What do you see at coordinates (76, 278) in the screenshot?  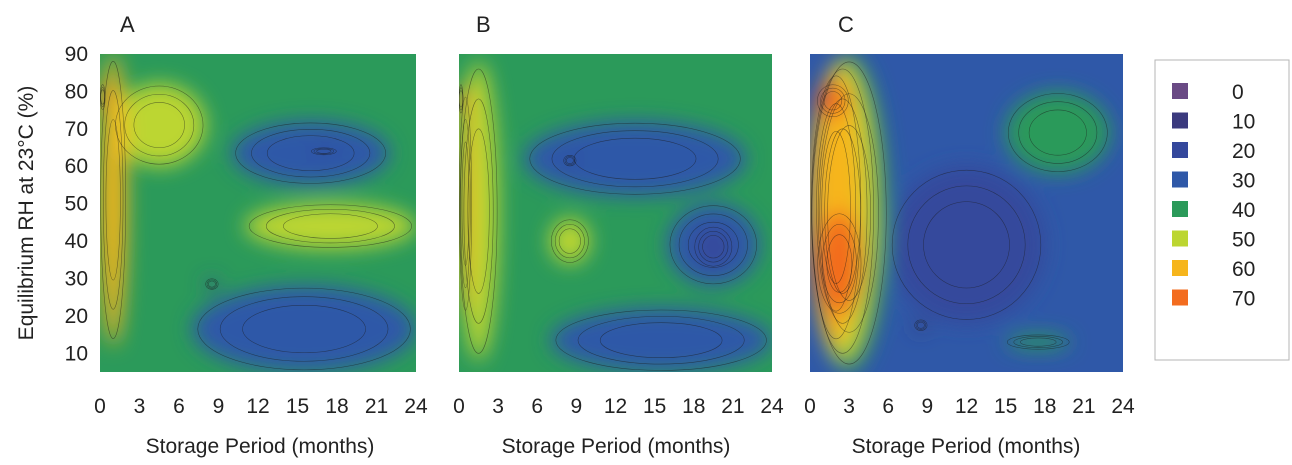 I see `y-tick-label: 30` at bounding box center [76, 278].